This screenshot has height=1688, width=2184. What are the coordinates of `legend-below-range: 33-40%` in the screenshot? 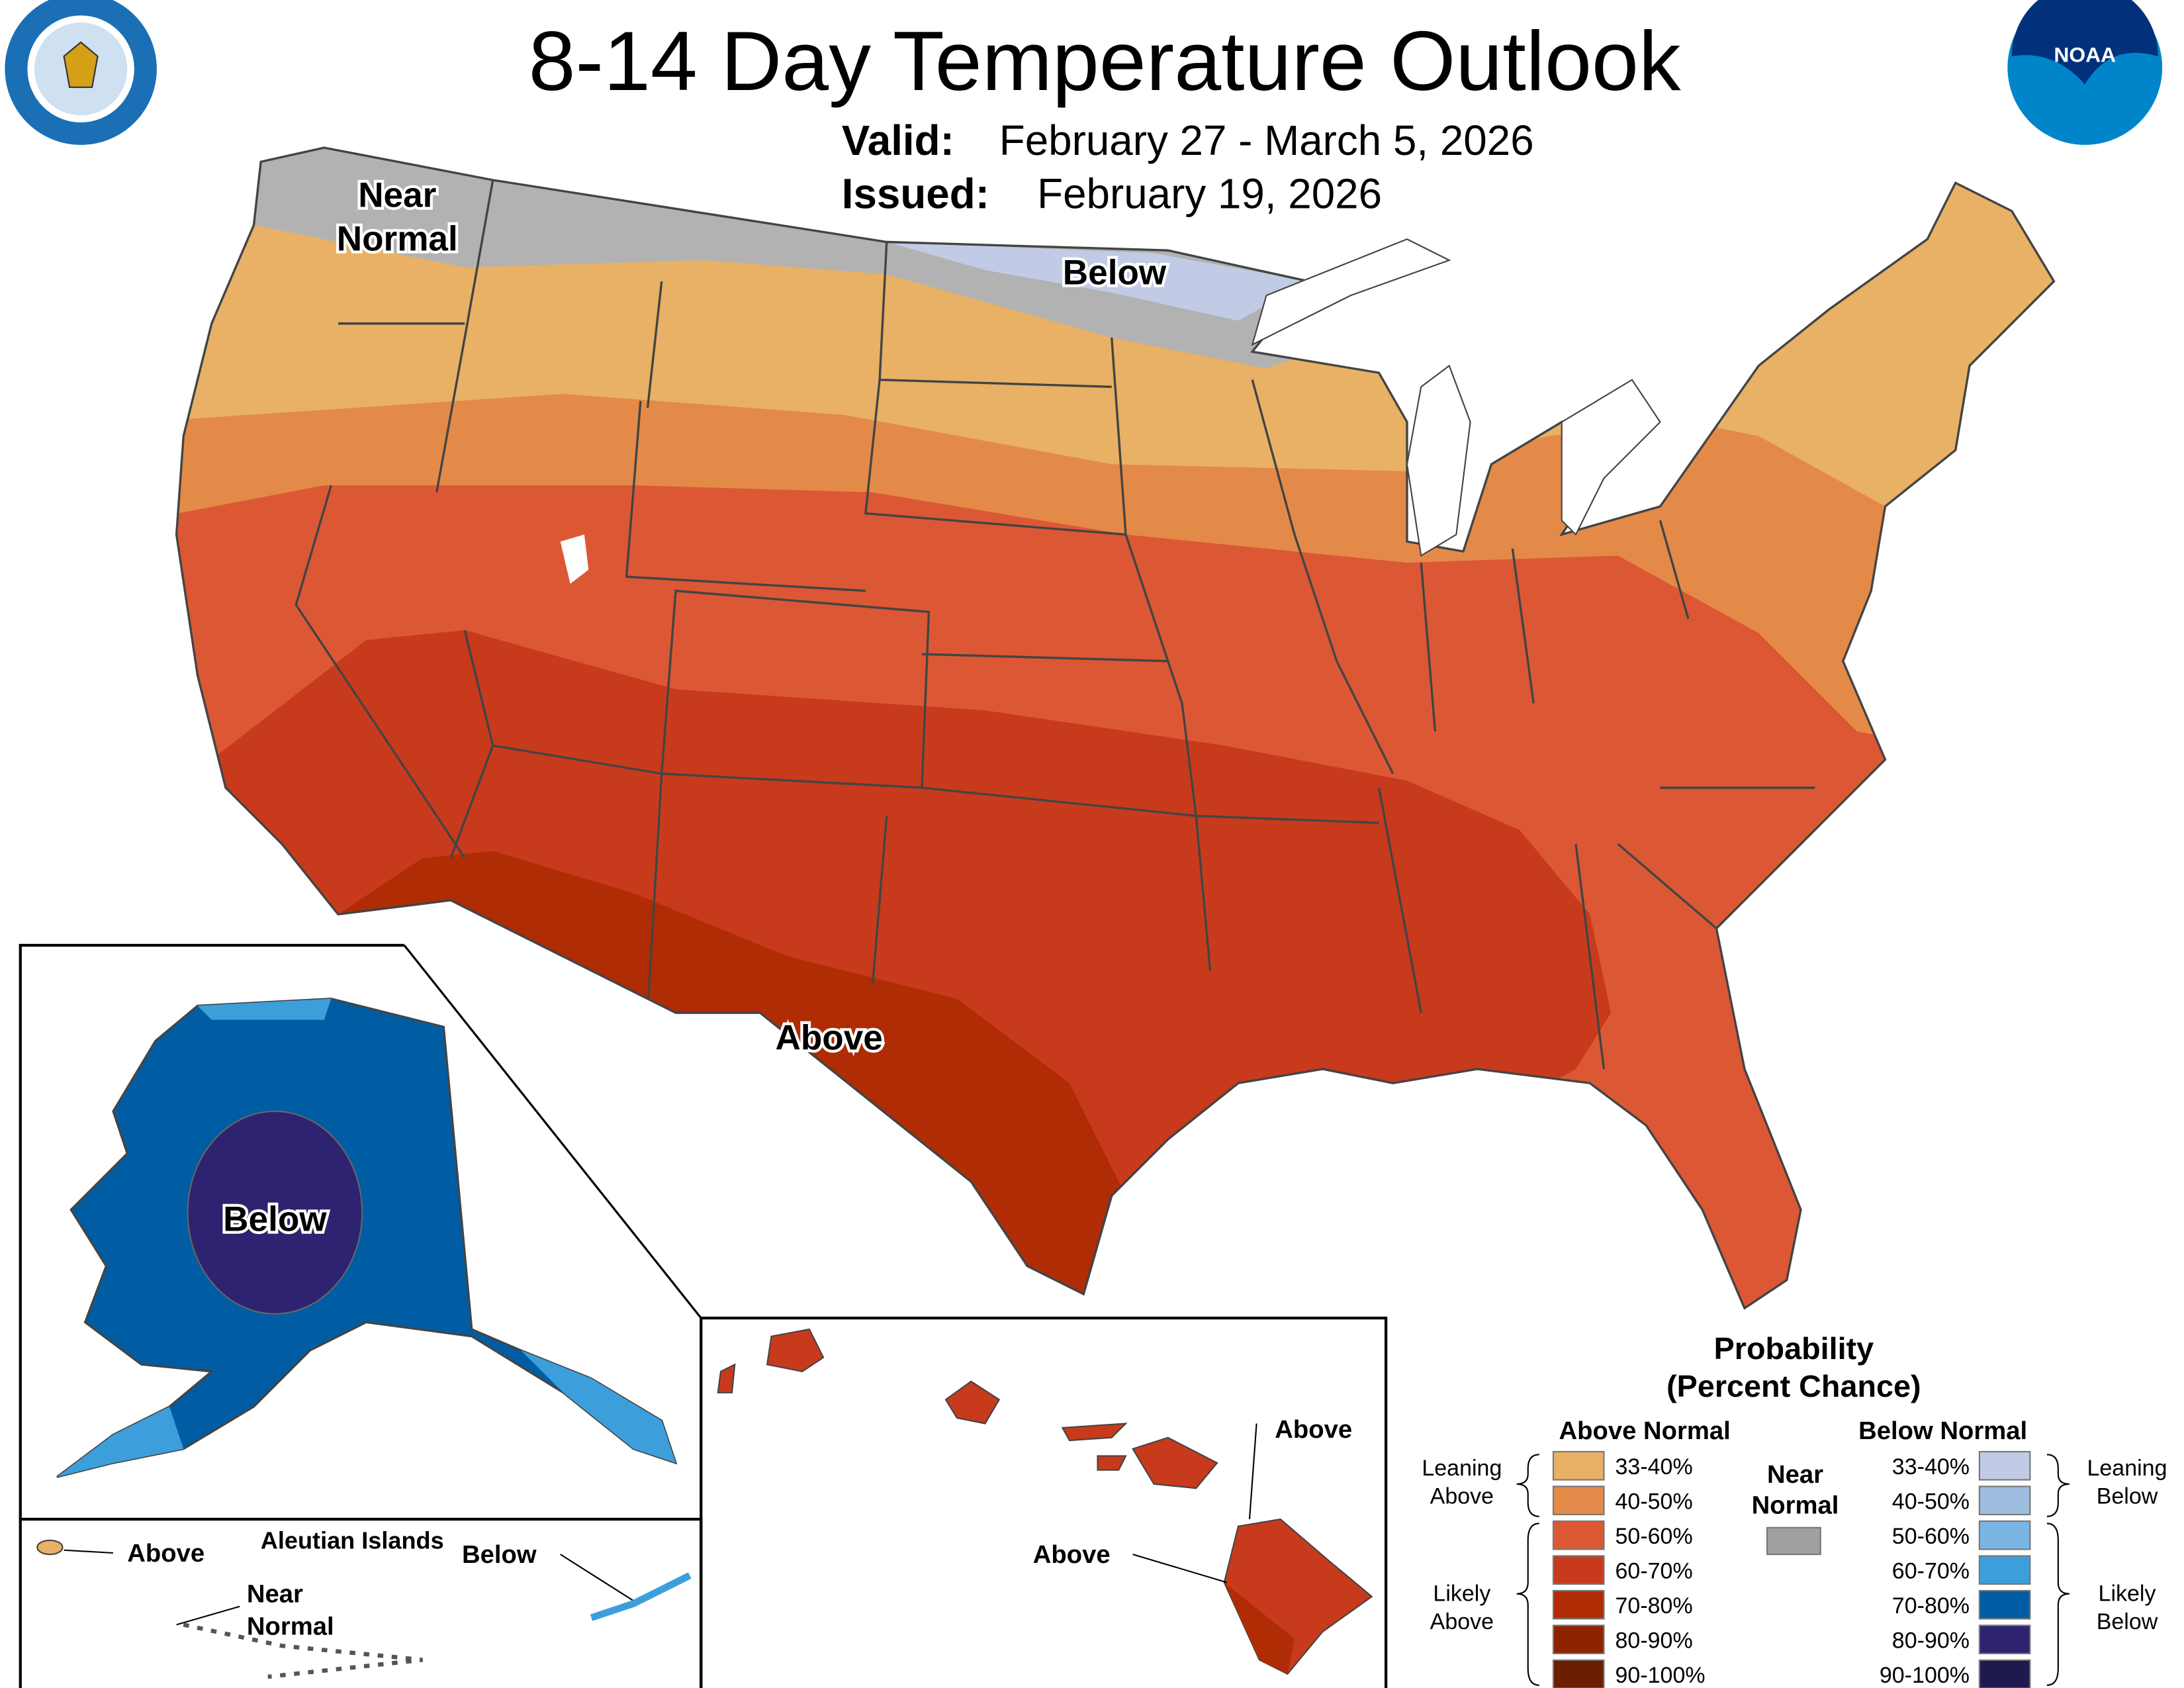 It's located at (1931, 1466).